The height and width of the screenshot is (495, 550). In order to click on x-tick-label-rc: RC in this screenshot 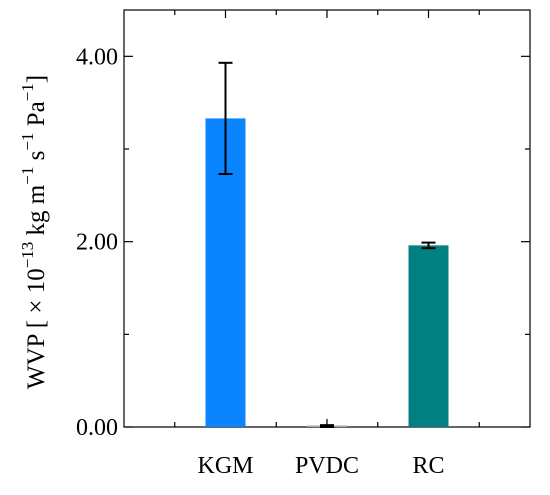, I will do `click(428, 466)`.